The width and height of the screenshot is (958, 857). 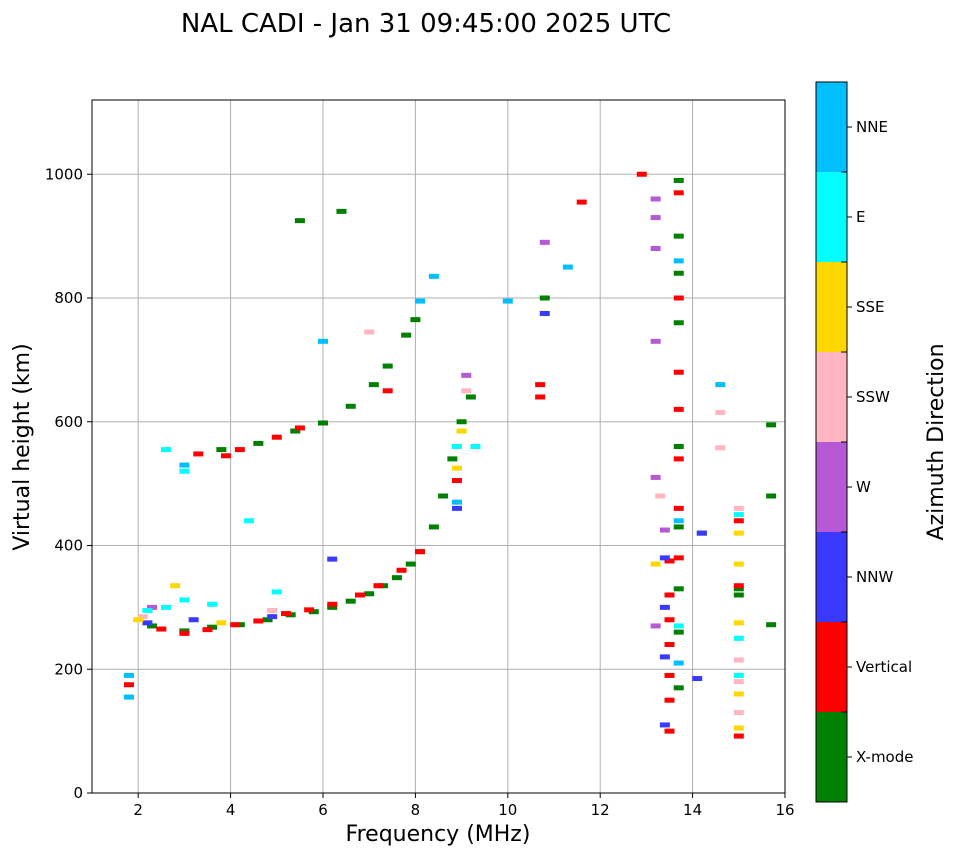 I want to click on x-tick-label: 14, so click(x=692, y=810).